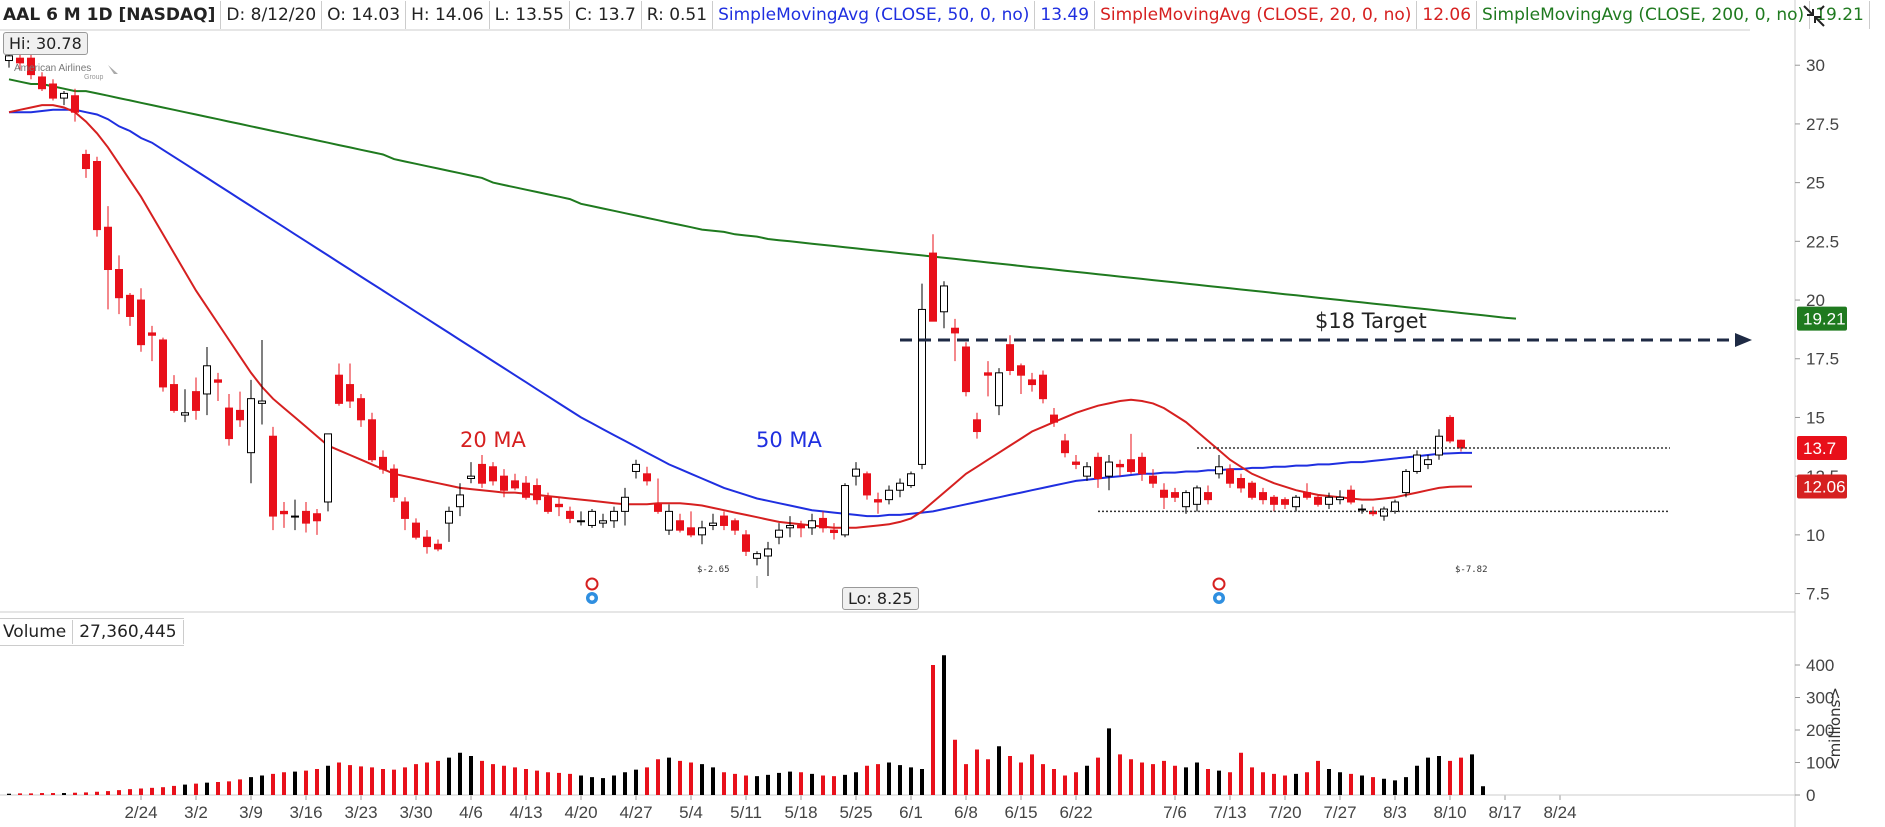 Image resolution: width=1885 pixels, height=827 pixels. Describe the element at coordinates (1818, 594) in the screenshot. I see `y-tick-label: 7.5` at that location.